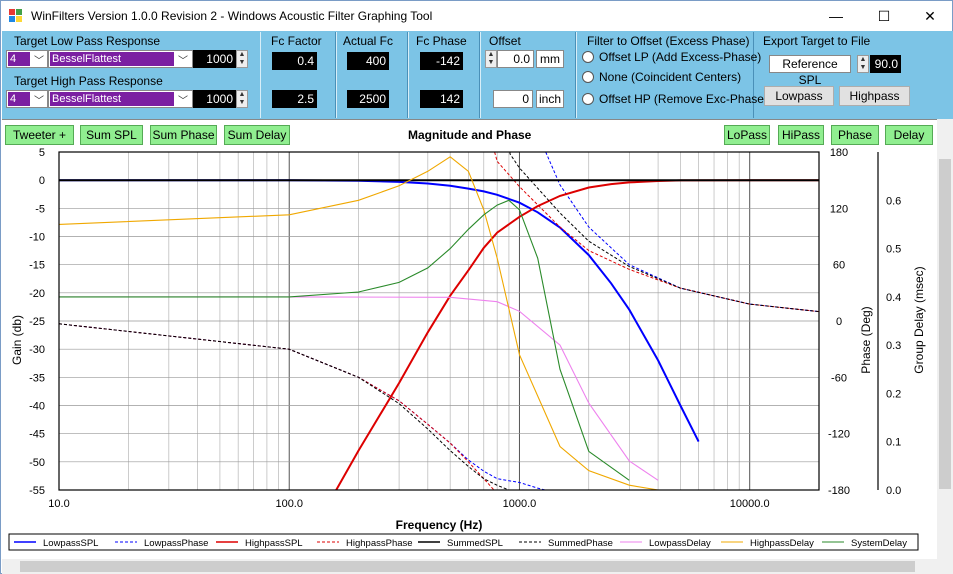  What do you see at coordinates (19, 59) in the screenshot?
I see `lp-order-value: 4` at bounding box center [19, 59].